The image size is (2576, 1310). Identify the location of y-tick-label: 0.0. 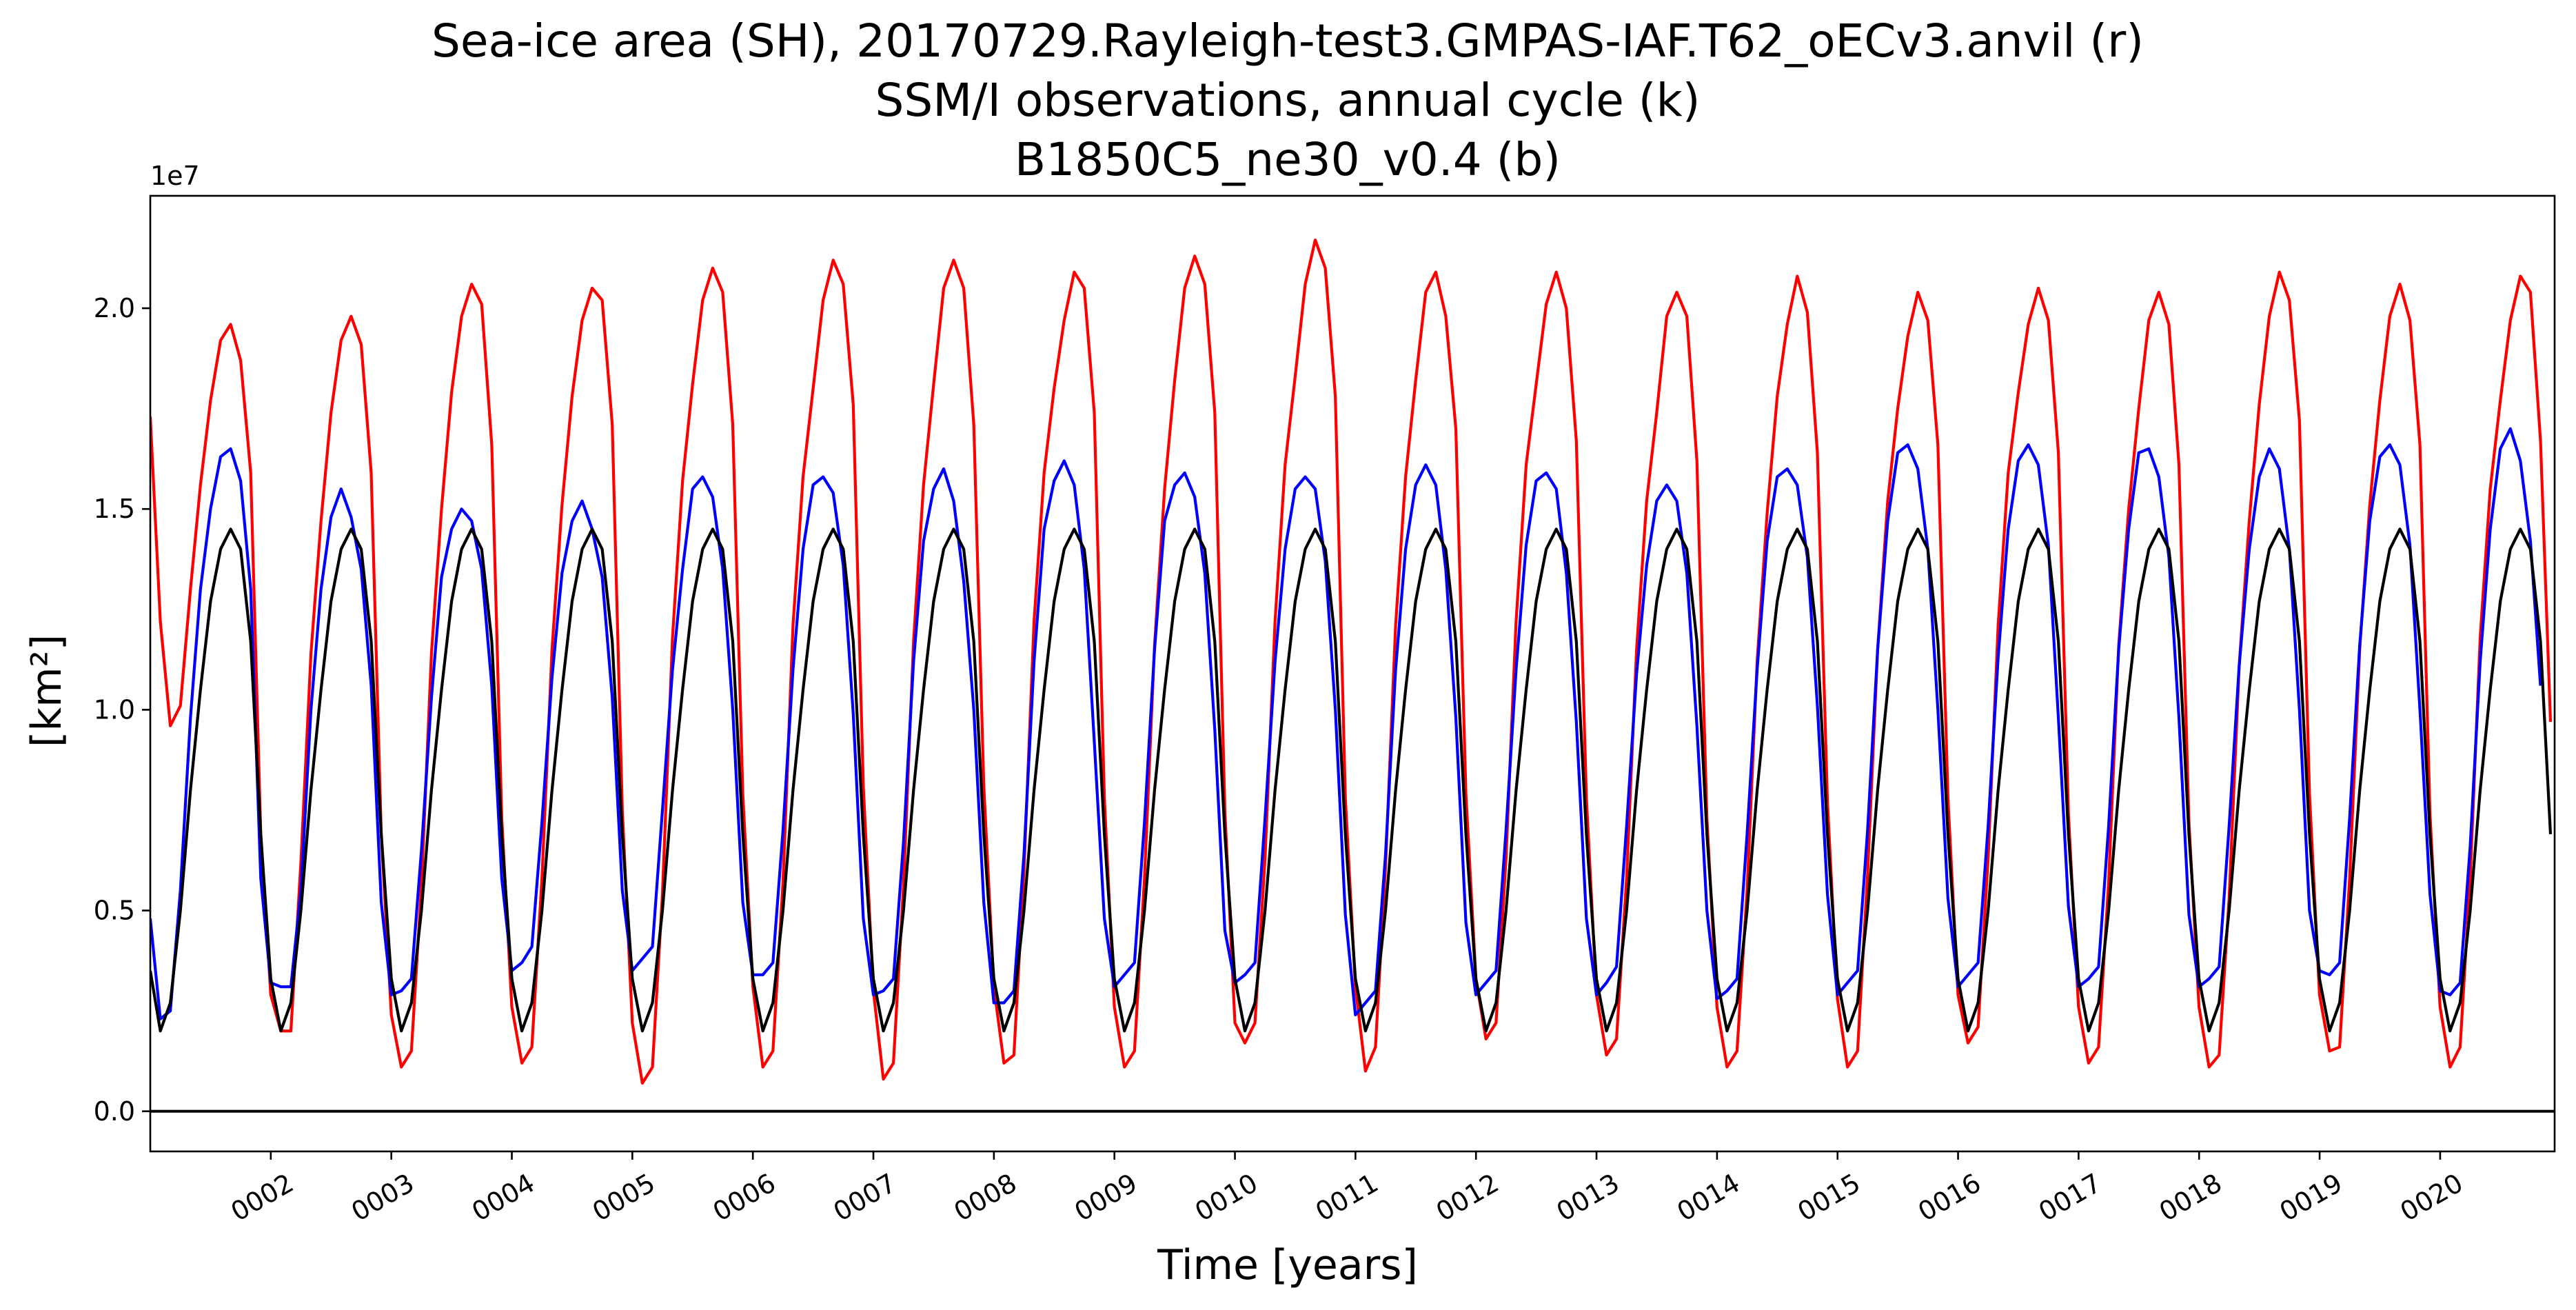
(114, 1111).